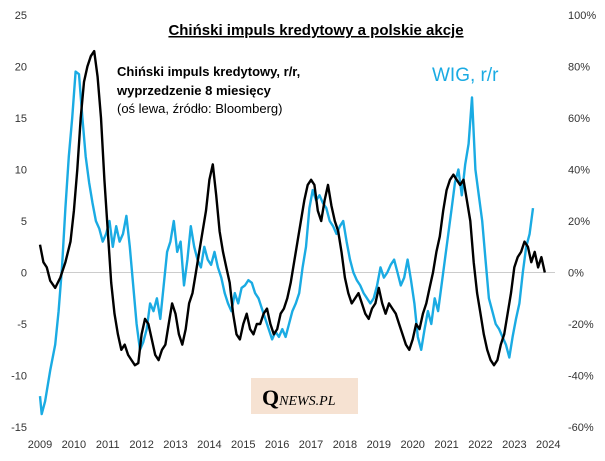 This screenshot has height=461, width=605. I want to click on left-tick-label: -5, so click(22, 325).